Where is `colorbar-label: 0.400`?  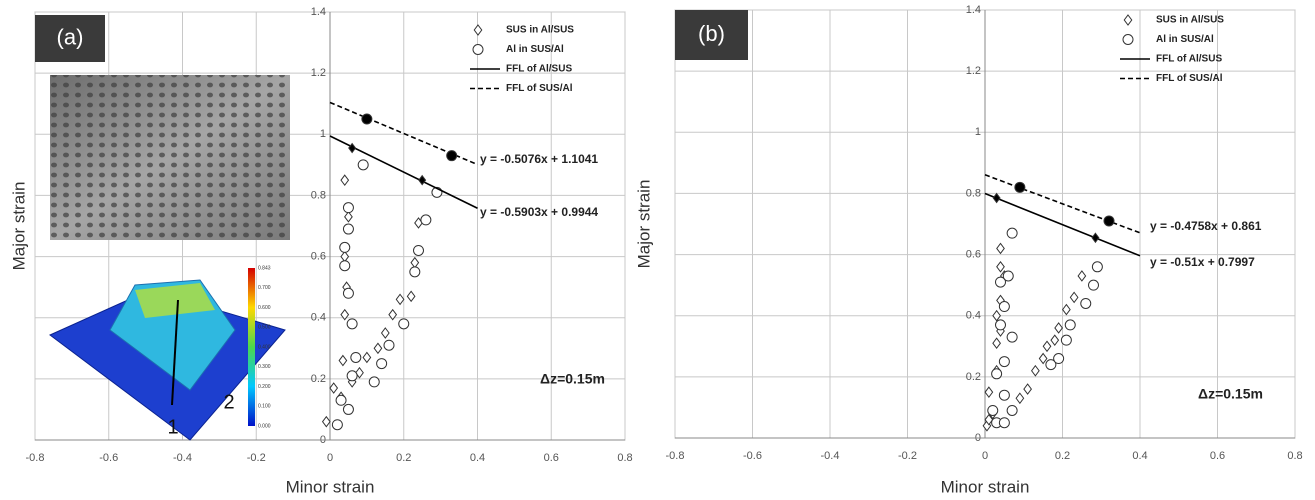
colorbar-label: 0.400 is located at coordinates (264, 347).